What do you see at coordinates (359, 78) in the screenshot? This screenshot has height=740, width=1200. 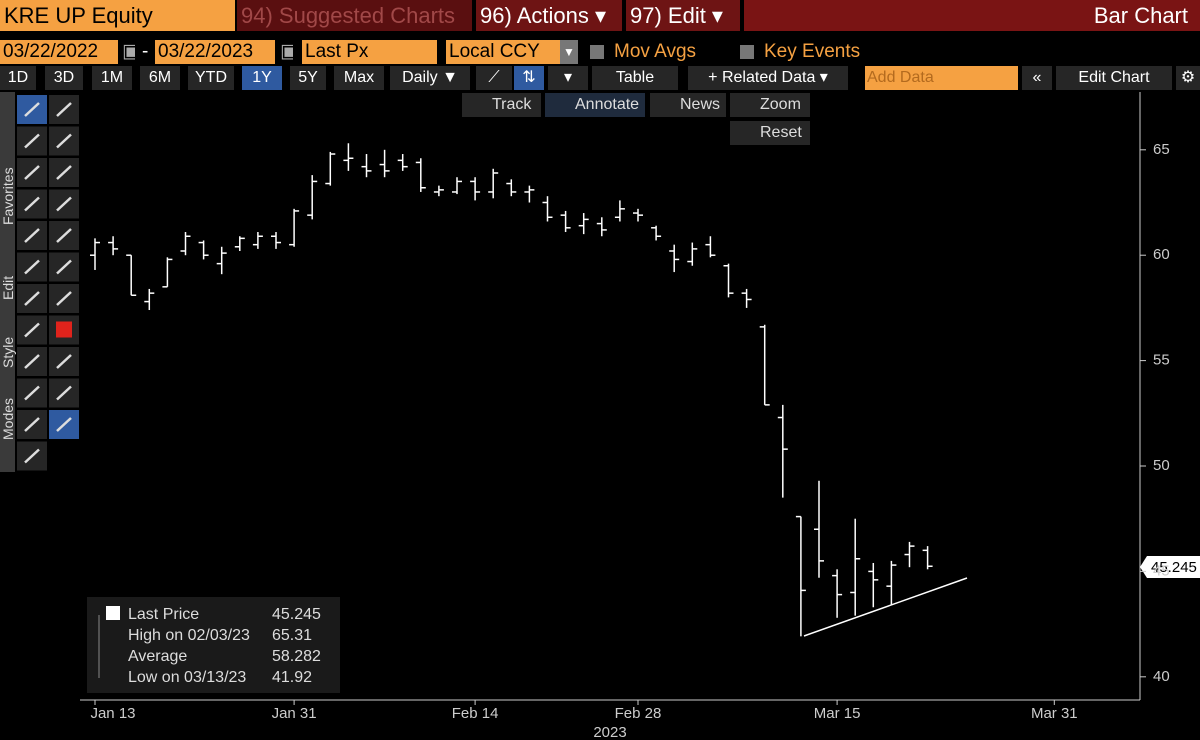 I see `period-button: Max` at bounding box center [359, 78].